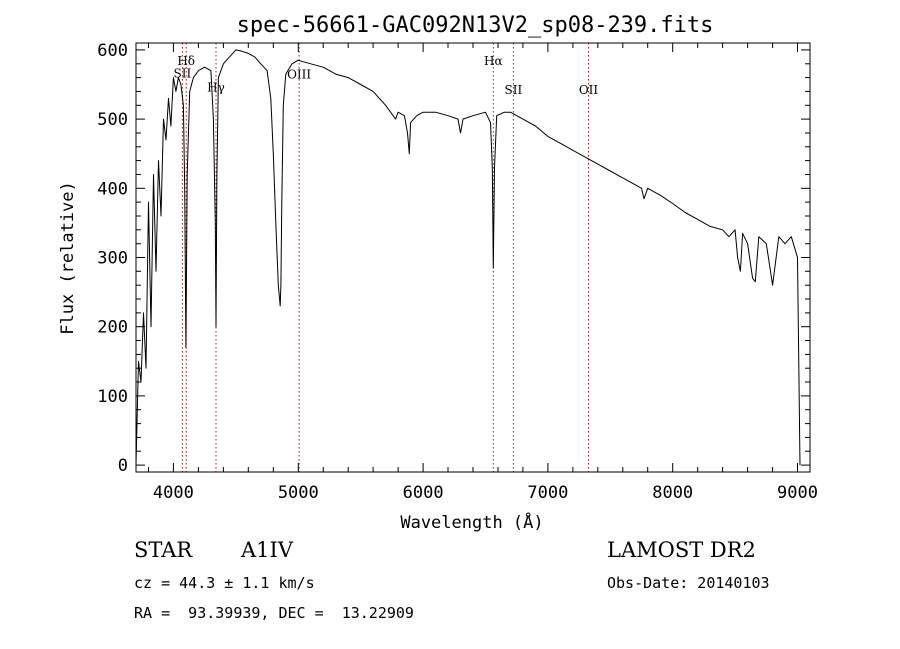 This screenshot has width=900, height=649. Describe the element at coordinates (485, 493) in the screenshot. I see `x-tick-labels: 4000 5000 6000 7000 8000 9000` at that location.